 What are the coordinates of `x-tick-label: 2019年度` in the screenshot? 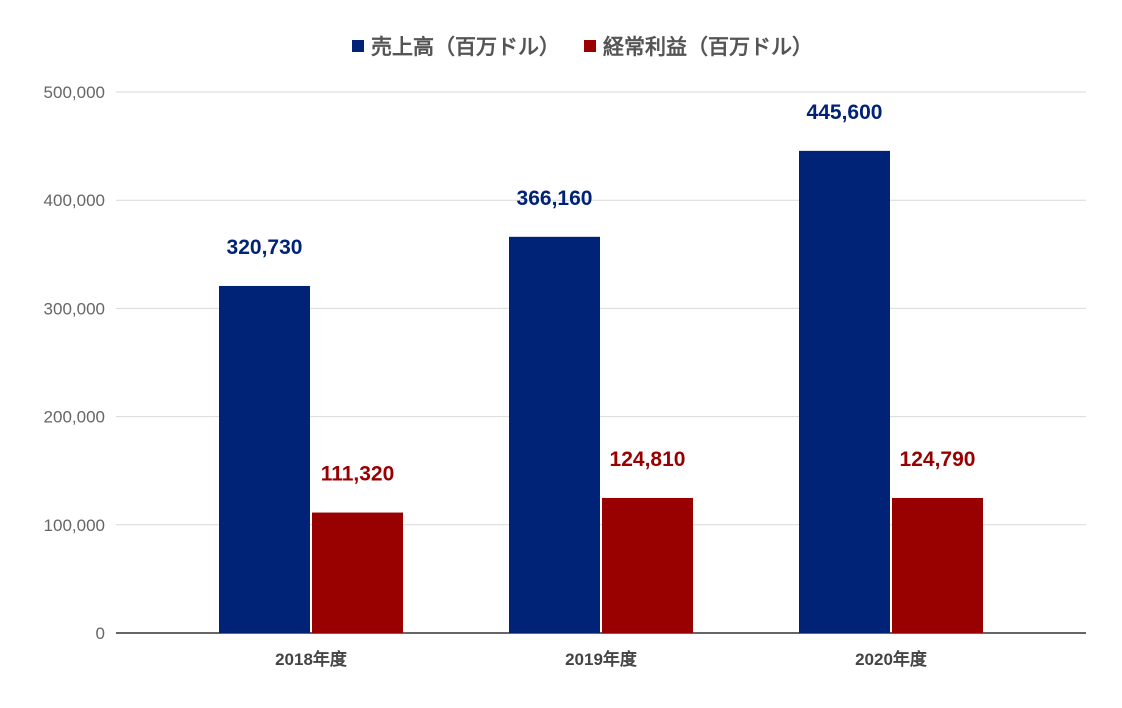 It's located at (601, 659).